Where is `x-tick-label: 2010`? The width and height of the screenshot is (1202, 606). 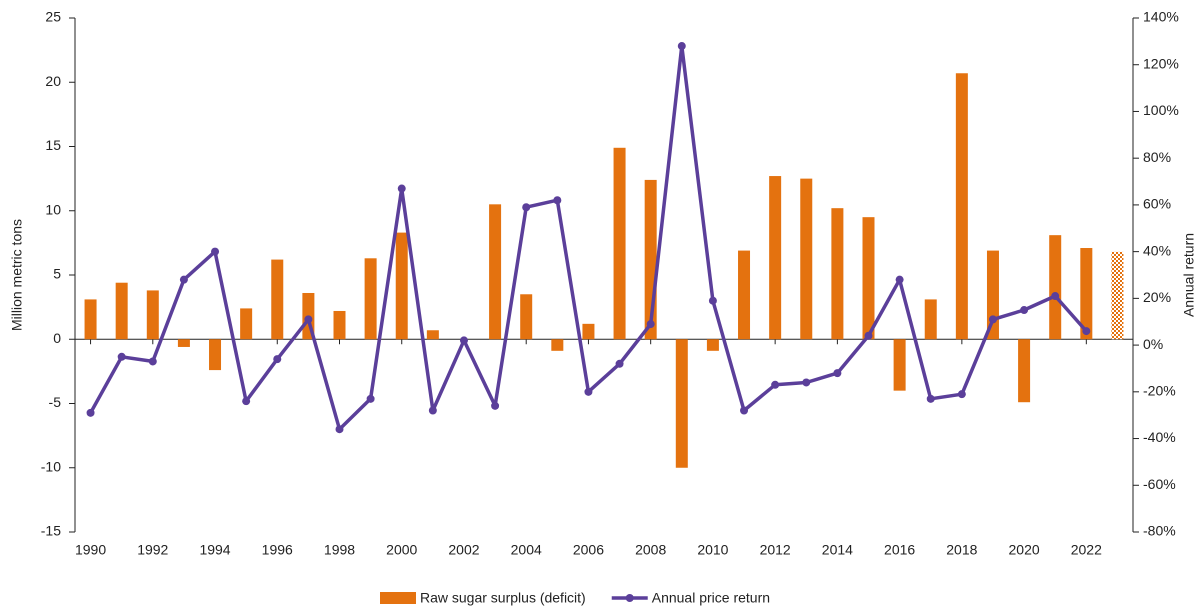
x-tick-label: 2010 is located at coordinates (712, 550).